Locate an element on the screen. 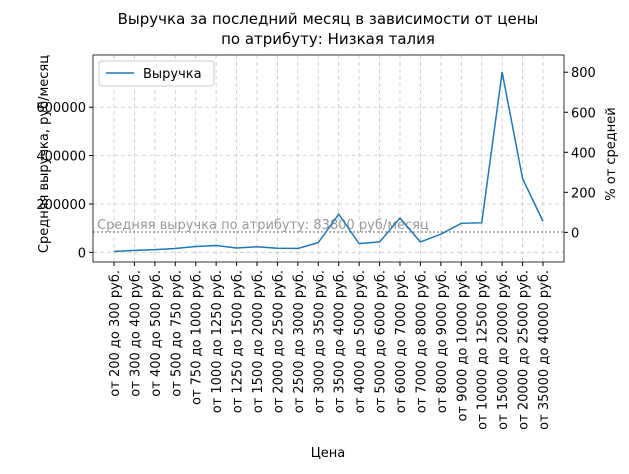 The height and width of the screenshot is (474, 629). x-tick-label: от 300 до 400 руб. is located at coordinates (135, 333).